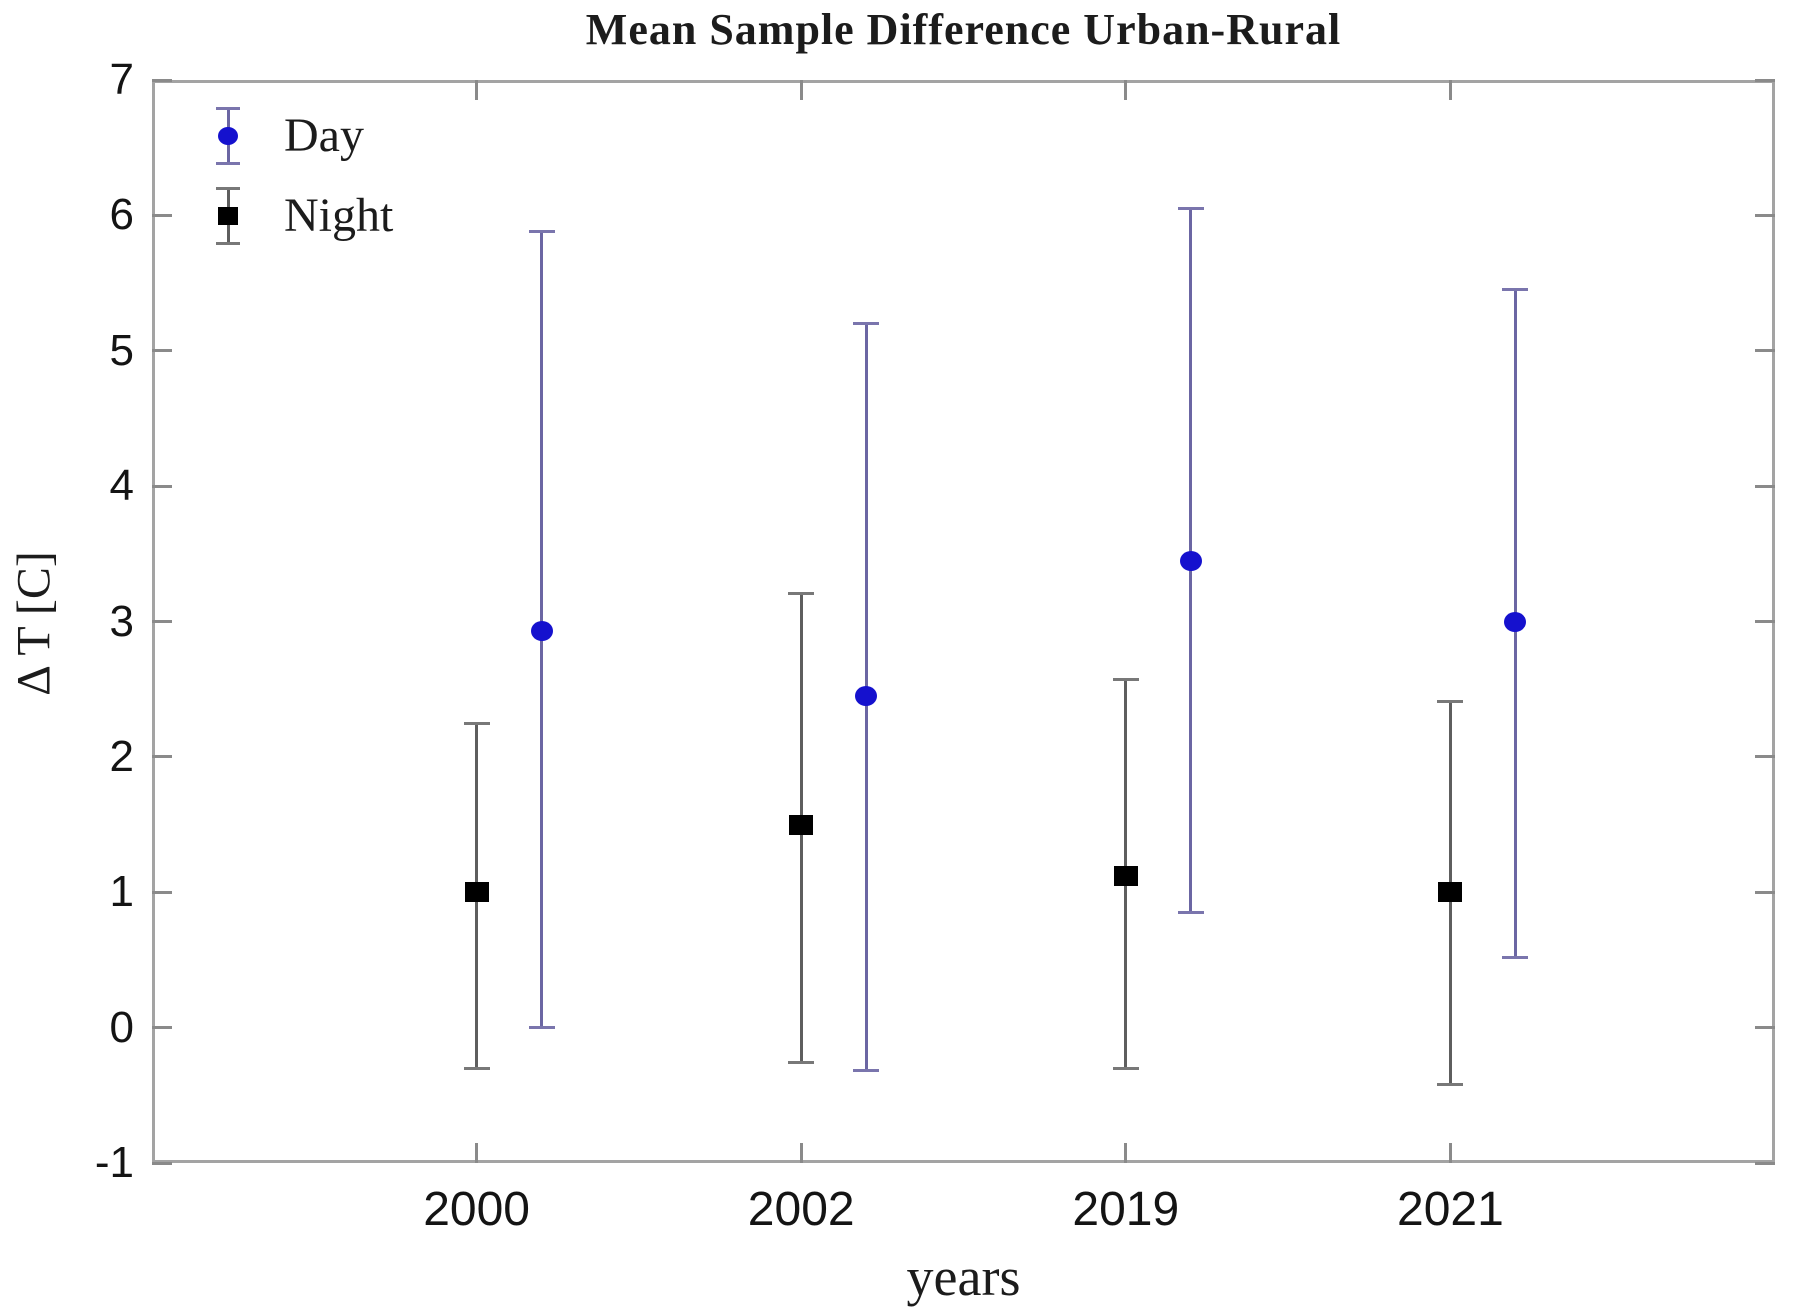 This screenshot has width=1793, height=1309. What do you see at coordinates (1450, 1209) in the screenshot?
I see `x-tick-label: 2021` at bounding box center [1450, 1209].